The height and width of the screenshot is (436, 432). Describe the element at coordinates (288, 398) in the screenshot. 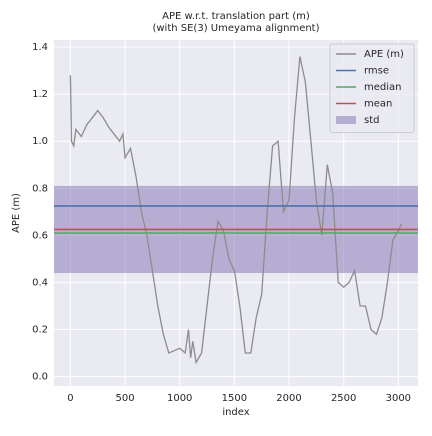

I see `x-tick-label: 2000` at that location.